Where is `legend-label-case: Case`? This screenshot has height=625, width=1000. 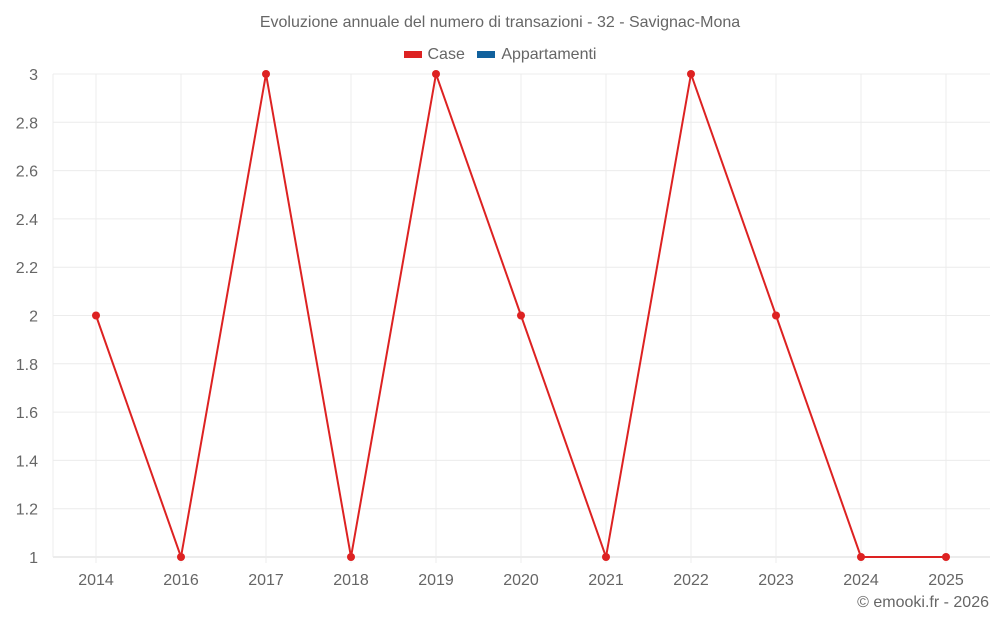 legend-label-case: Case is located at coordinates (446, 54).